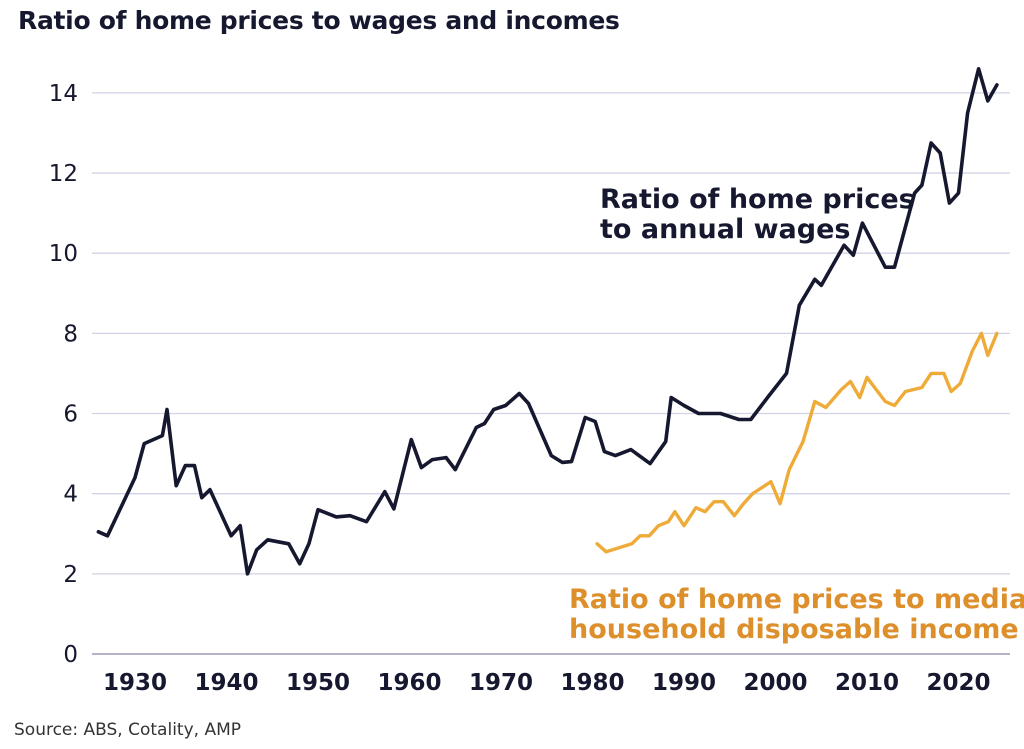  What do you see at coordinates (958, 683) in the screenshot?
I see `x-tick-label: 2020` at bounding box center [958, 683].